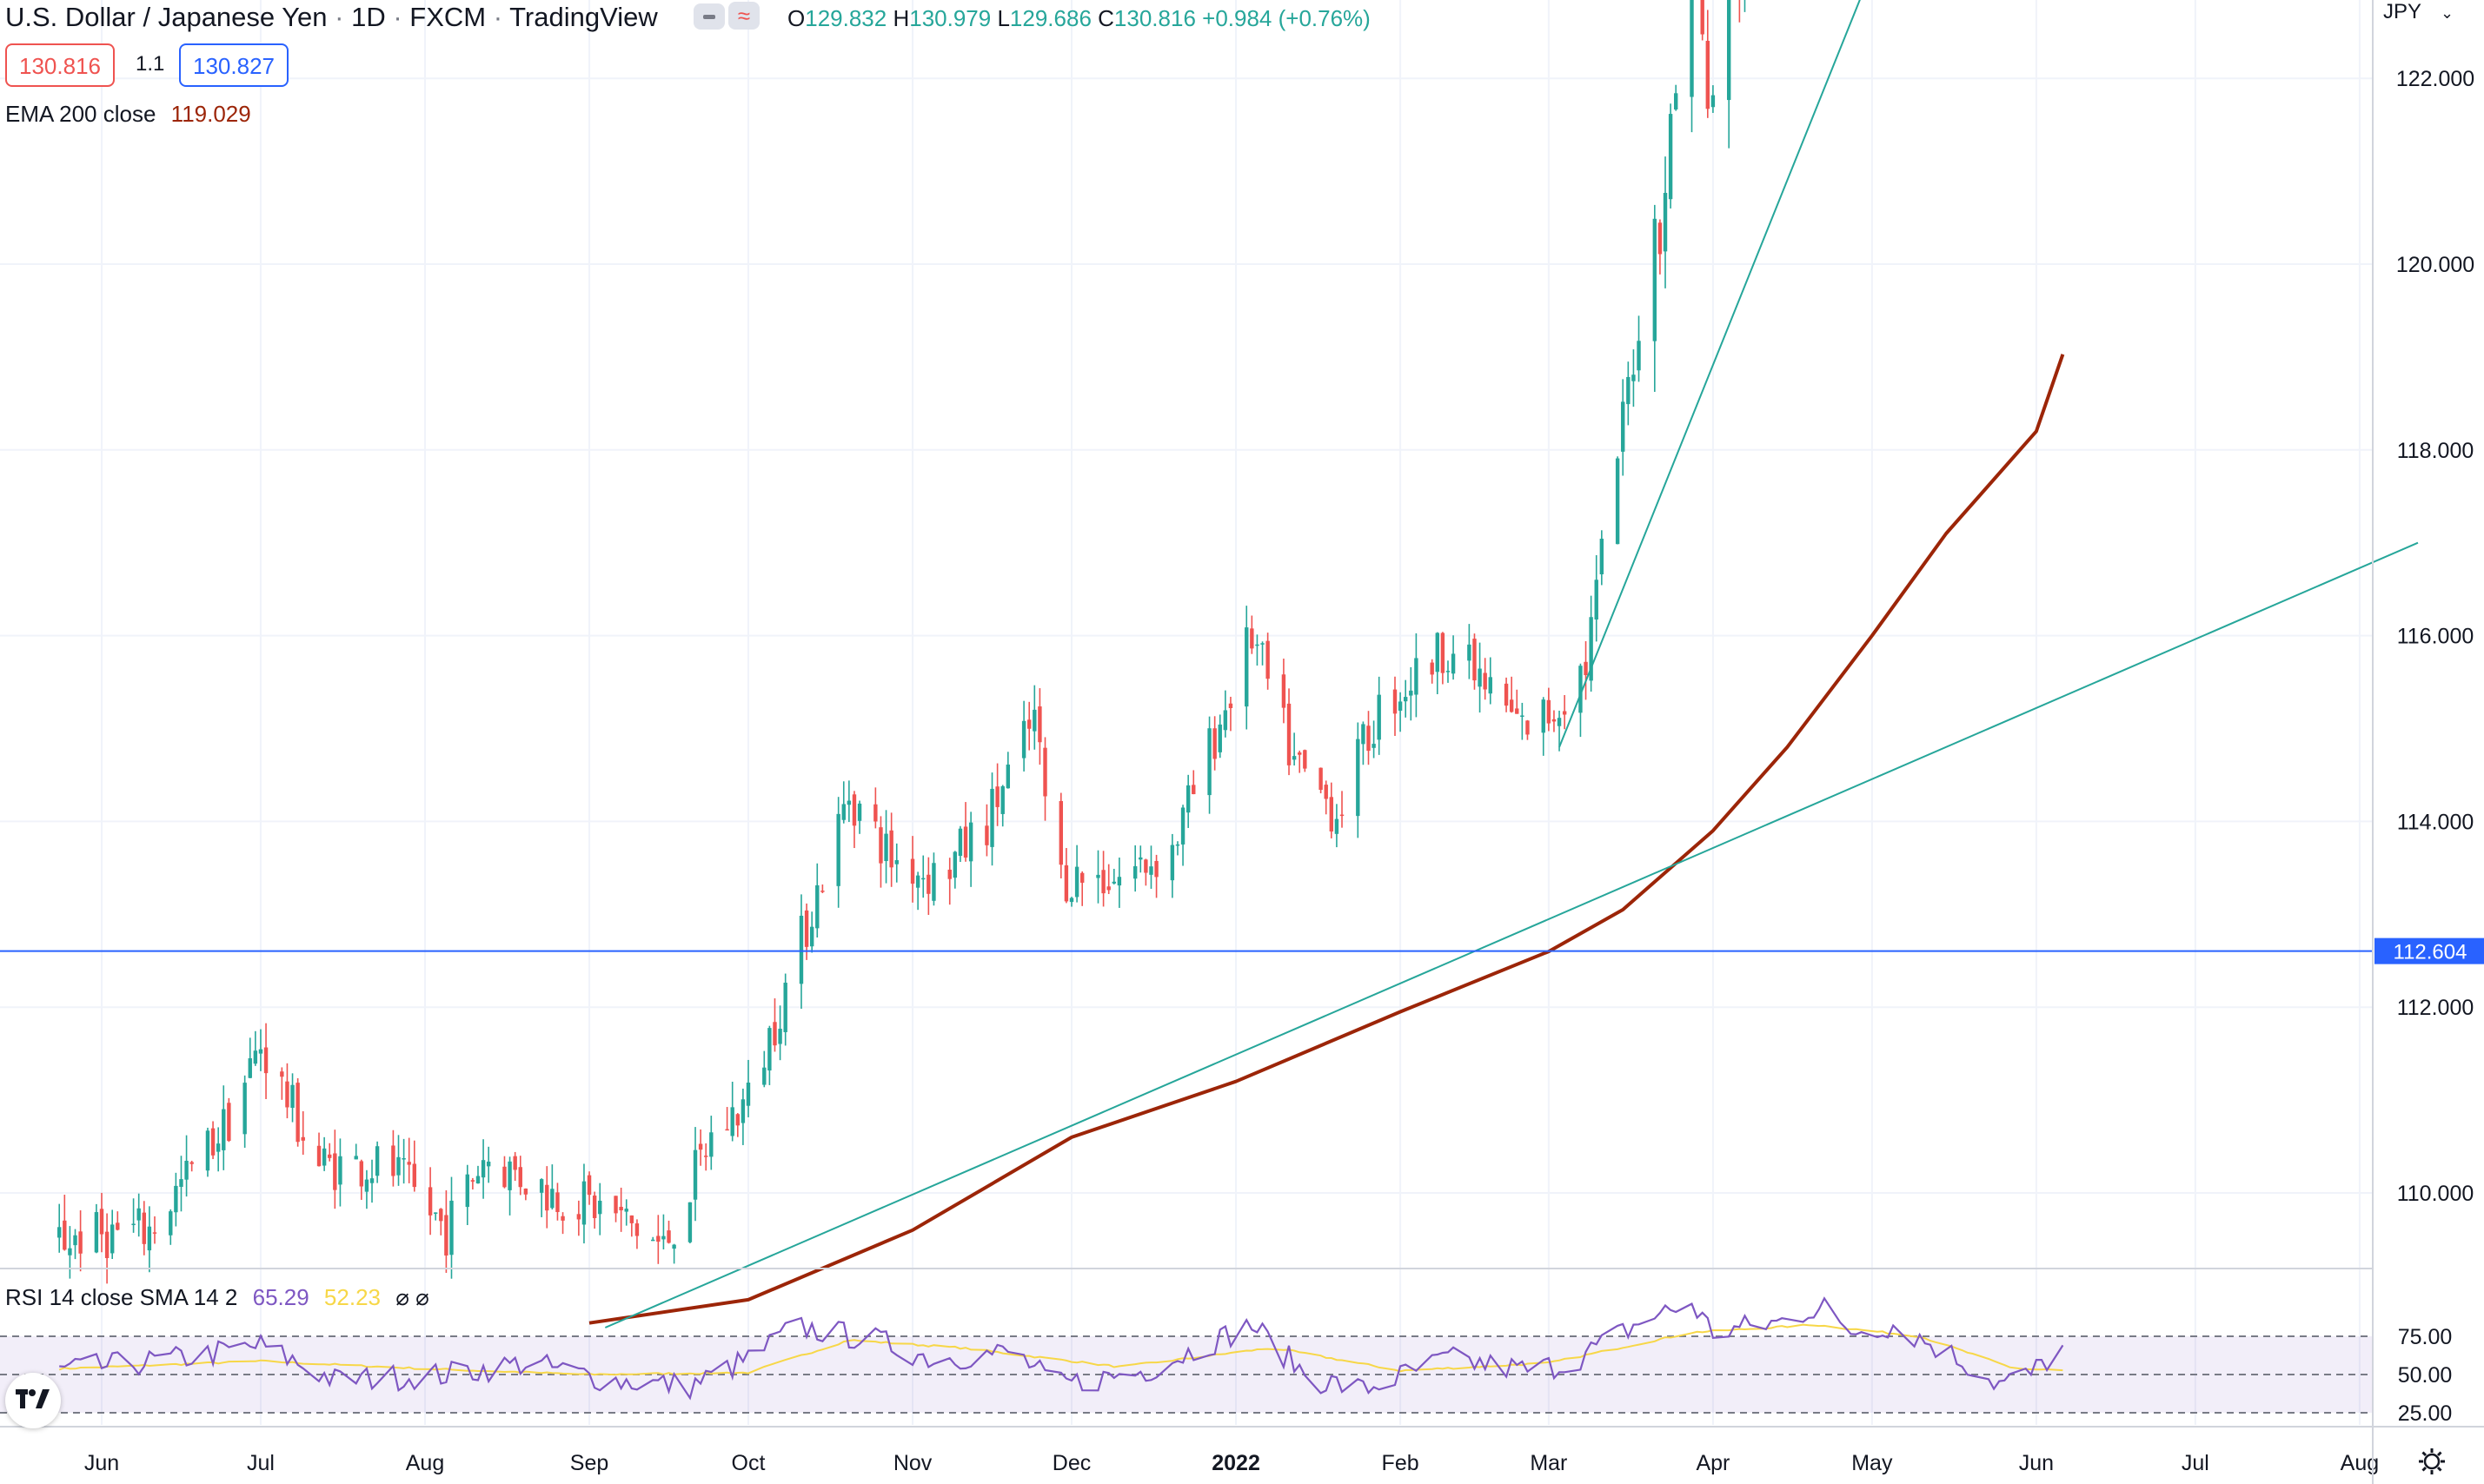 The height and width of the screenshot is (1484, 2484). What do you see at coordinates (2425, 1337) in the screenshot?
I see `rsi-tick-label: 75.00` at bounding box center [2425, 1337].